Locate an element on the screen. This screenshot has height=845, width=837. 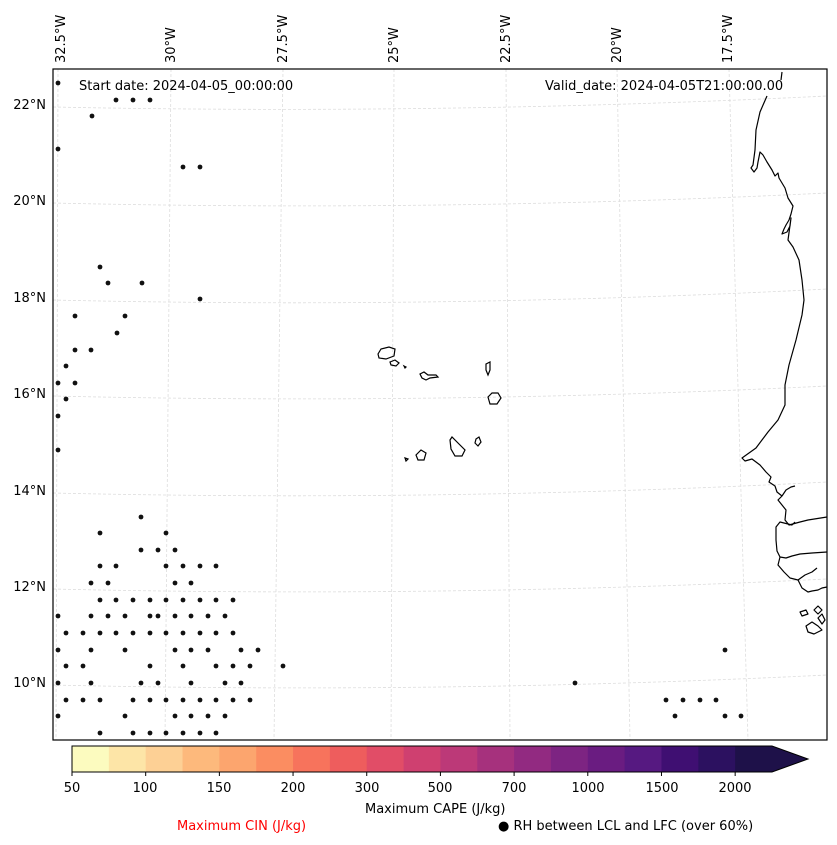
cin-legend-label: Maximum CIN (J/kg) is located at coordinates (242, 826).